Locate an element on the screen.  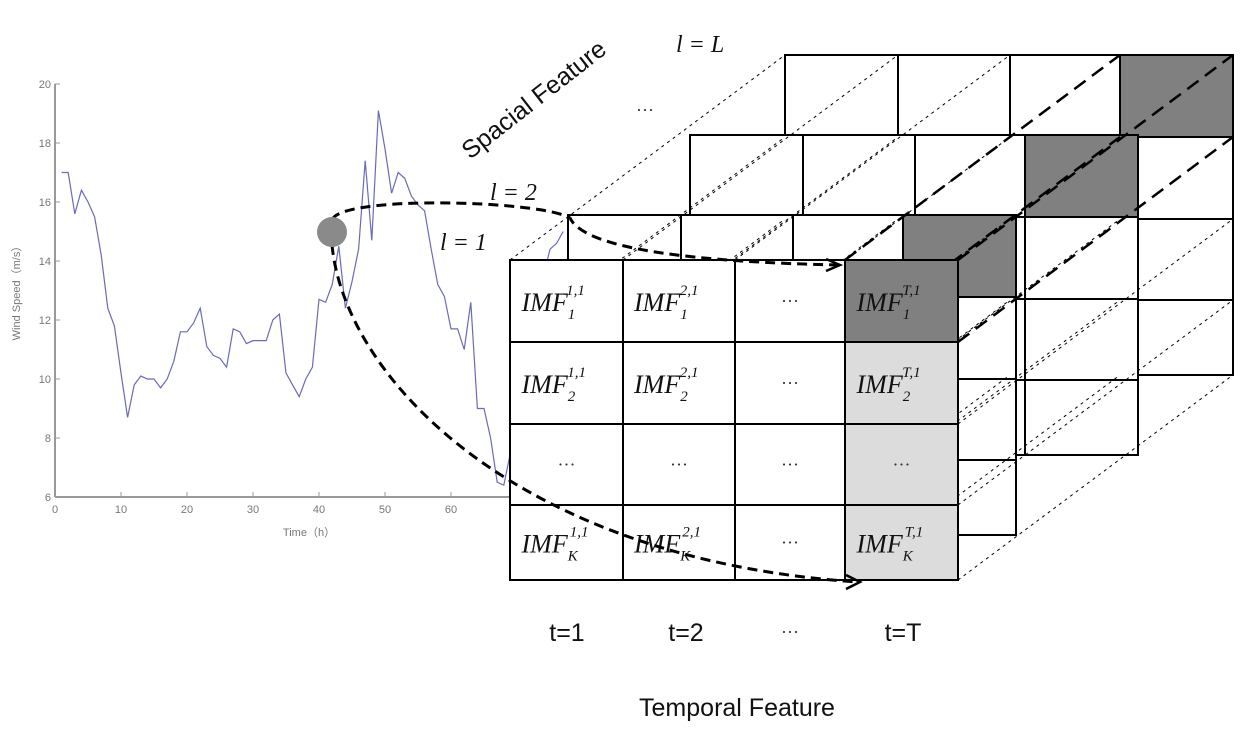
y-tick-label: 10 is located at coordinates (45, 380).